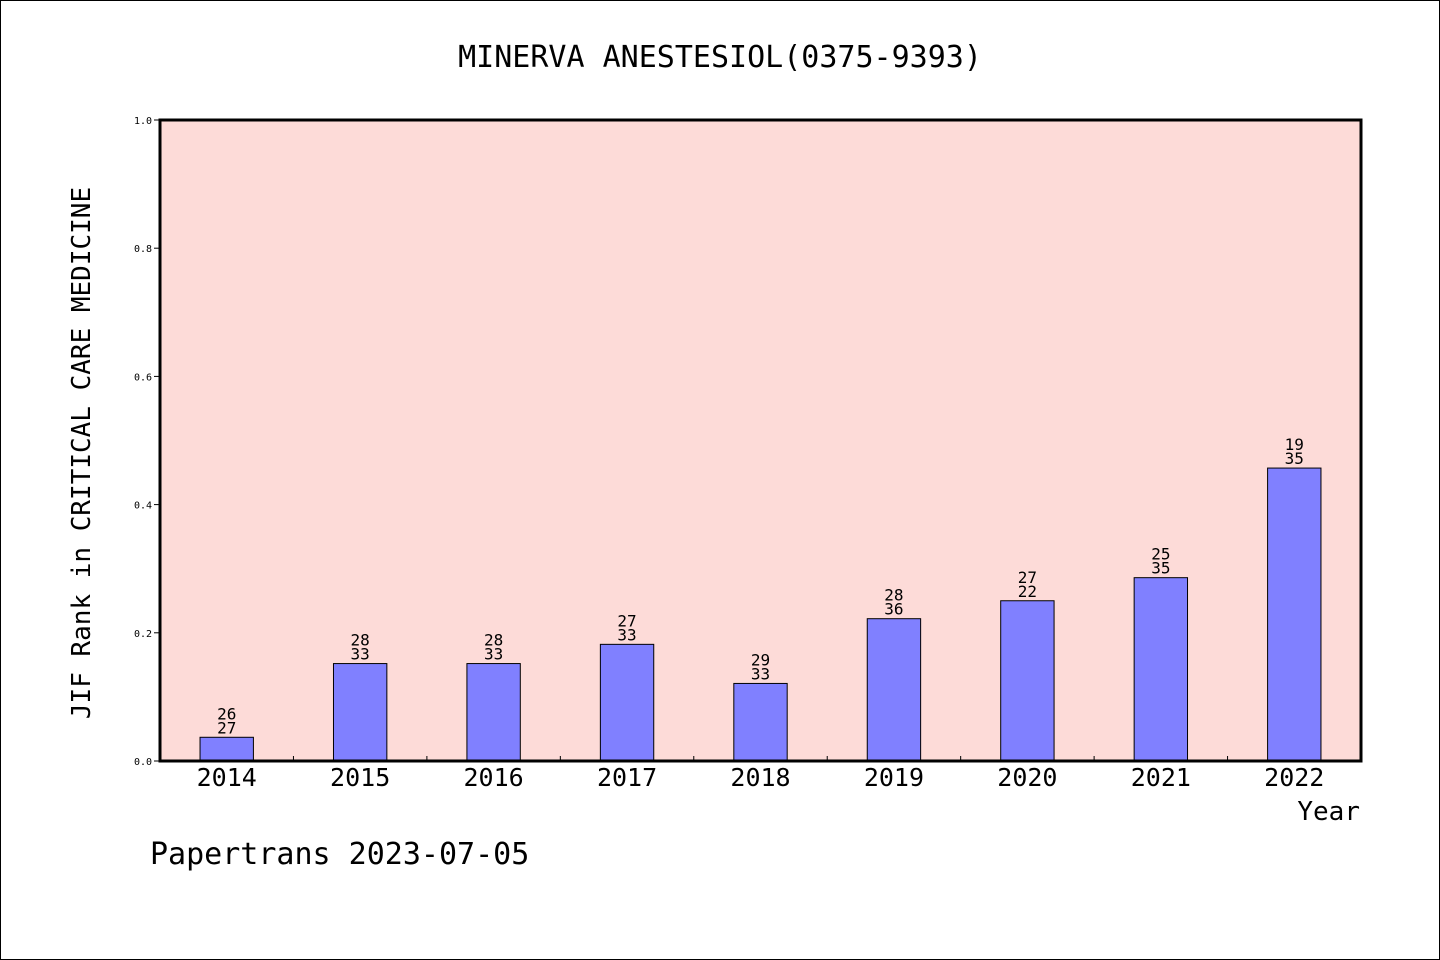 This screenshot has height=960, width=1440. What do you see at coordinates (1328, 812) in the screenshot?
I see `x-axis-label: Year` at bounding box center [1328, 812].